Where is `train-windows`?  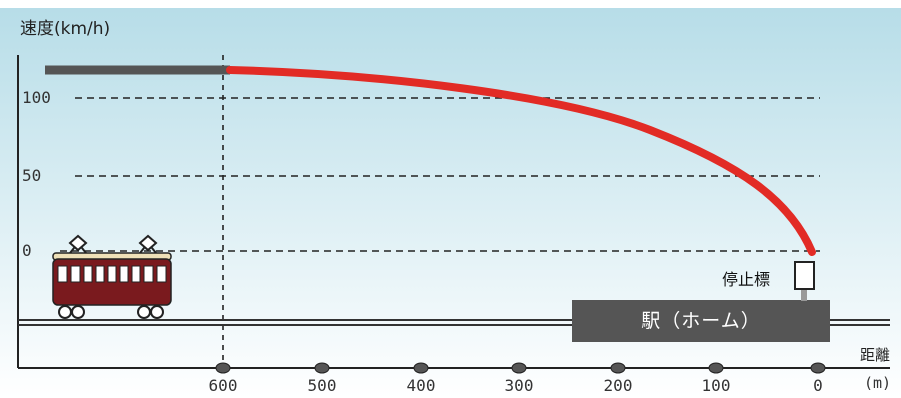 train-windows is located at coordinates (112, 274).